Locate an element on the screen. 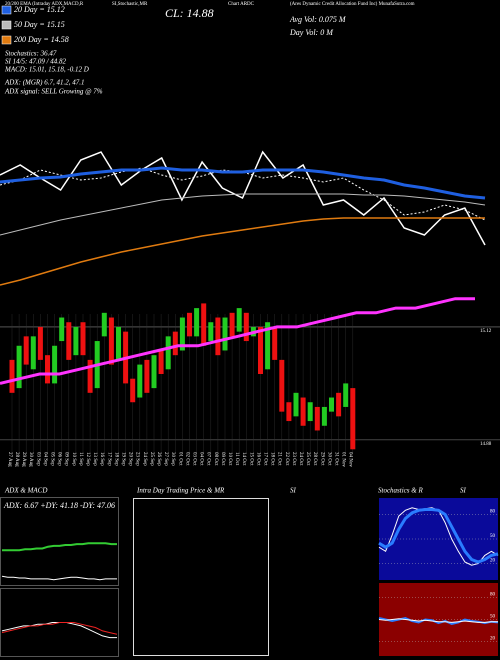  indicator: Stochastics: 36.47 is located at coordinates (31, 54).